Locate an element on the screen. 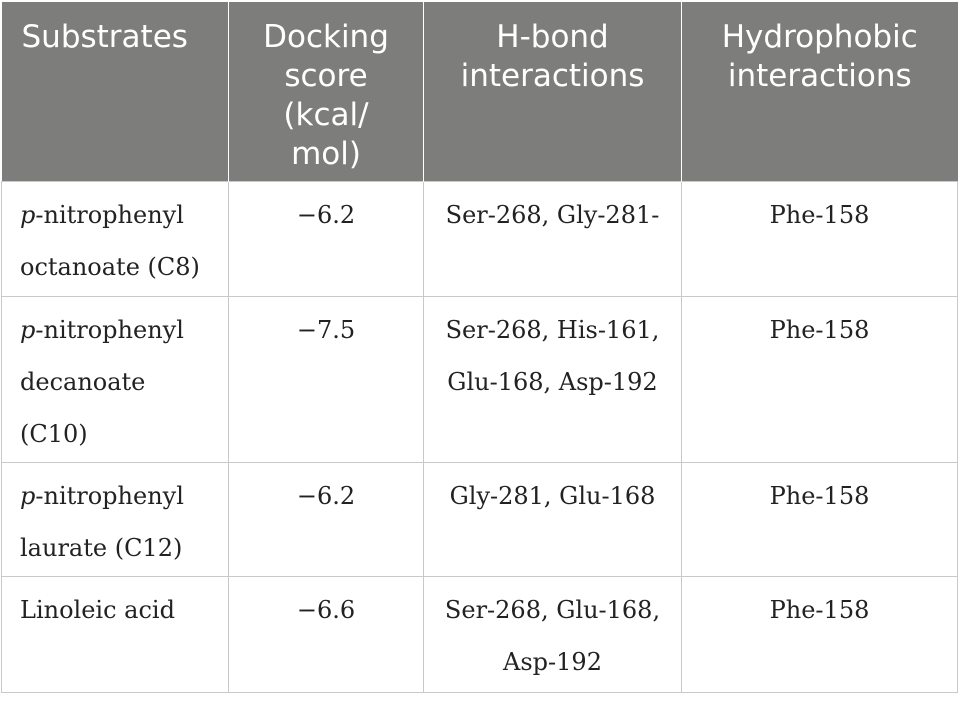 This screenshot has width=958, height=721. docking-score-cell: −7.5 is located at coordinates (326, 379).